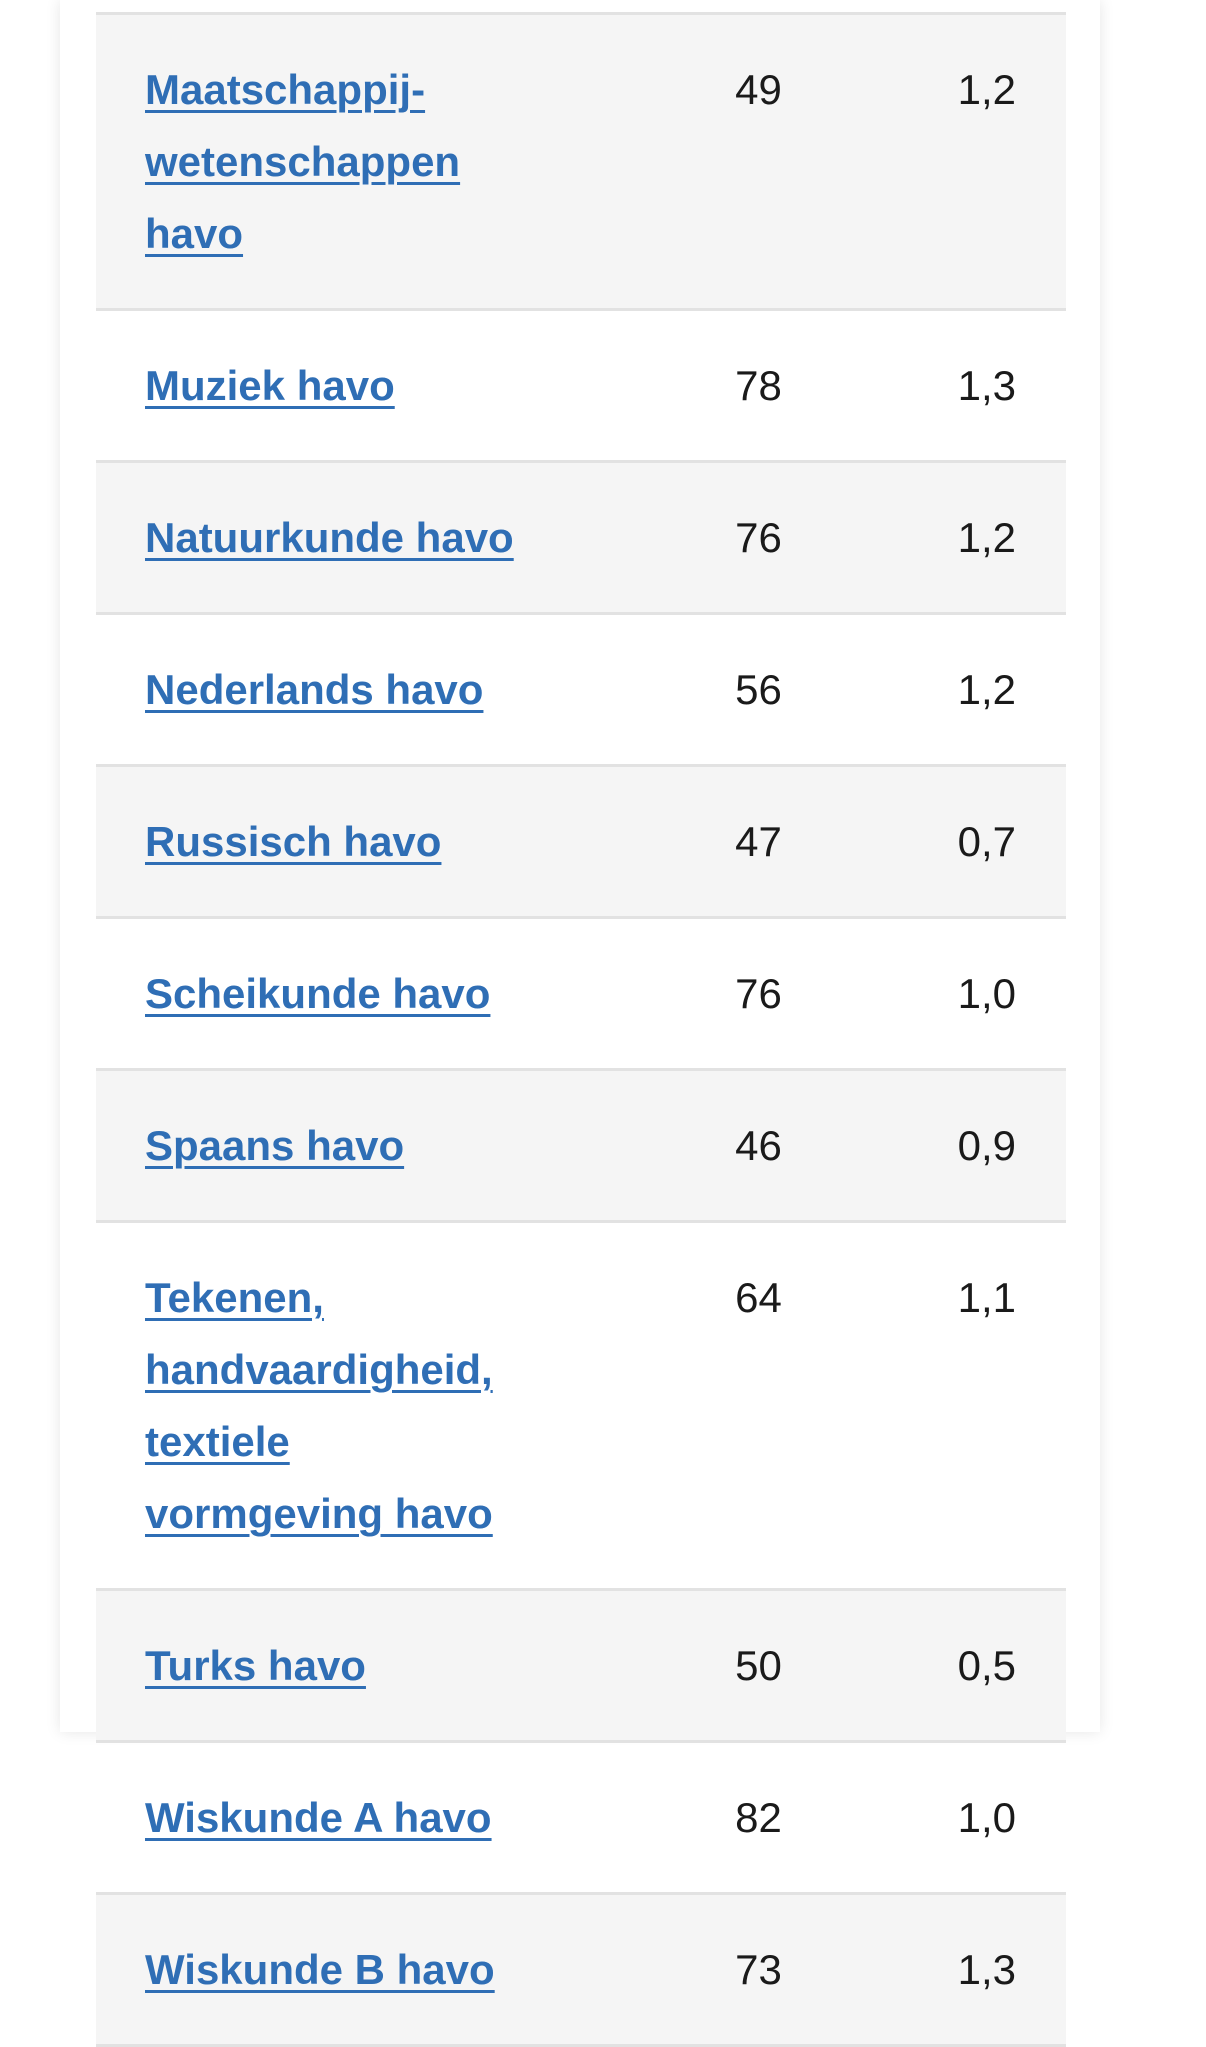 The width and height of the screenshot is (1206, 2047). I want to click on value1-cell: 78, so click(758, 385).